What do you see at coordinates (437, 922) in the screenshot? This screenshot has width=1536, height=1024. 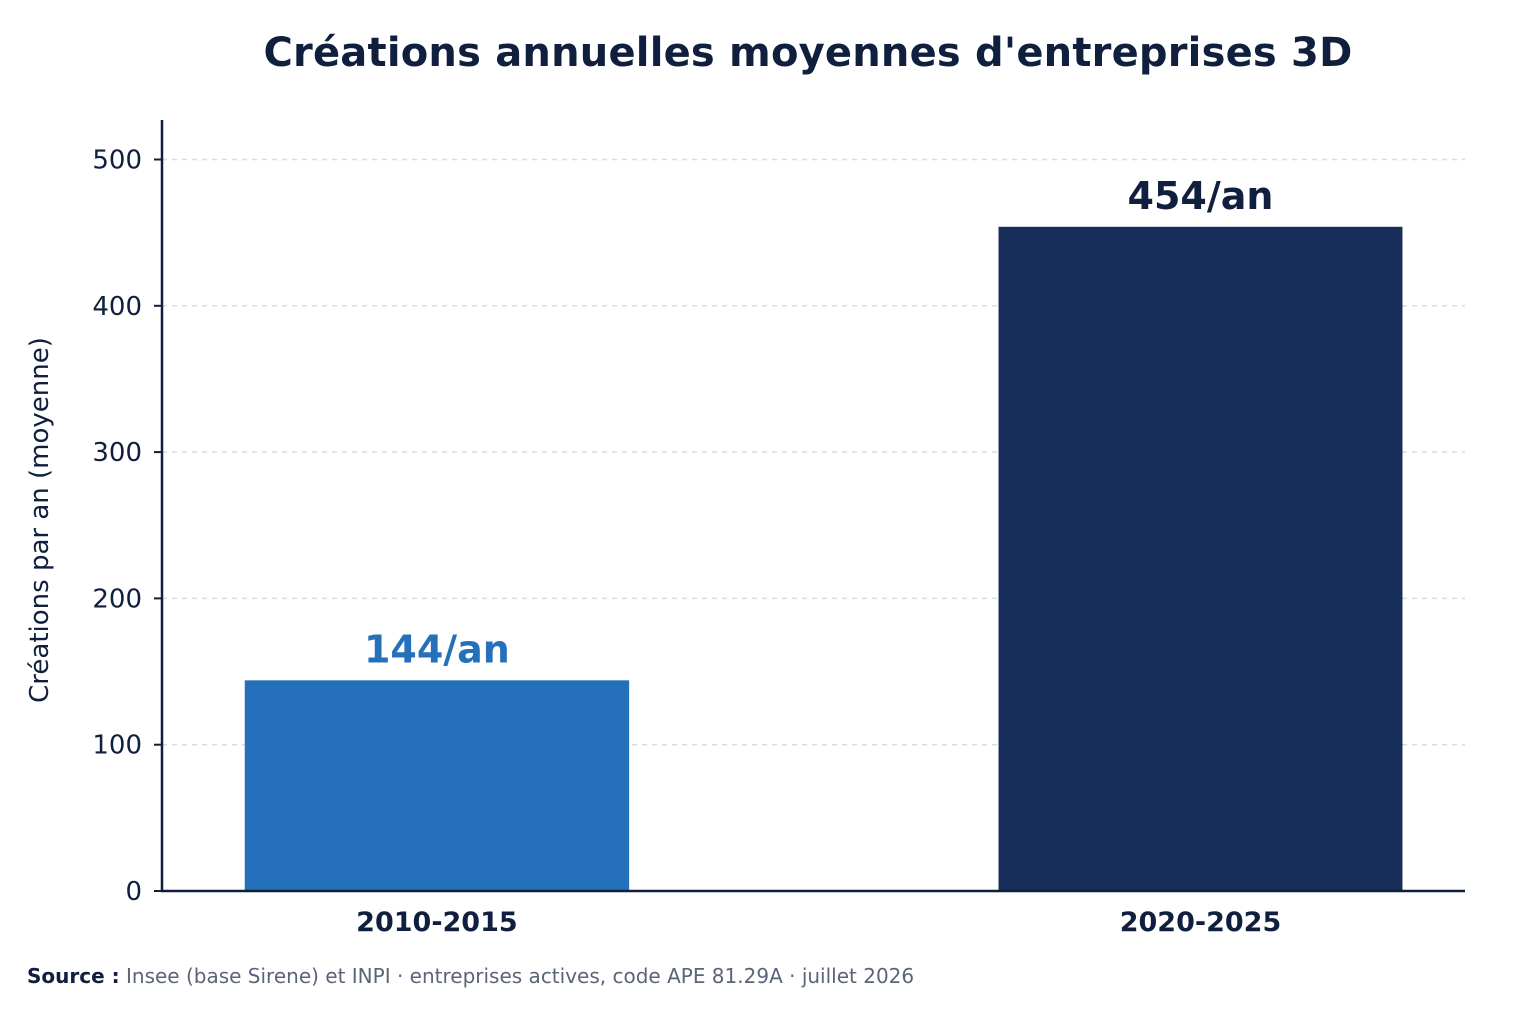 I see `x-tick-label: 2010-2015` at bounding box center [437, 922].